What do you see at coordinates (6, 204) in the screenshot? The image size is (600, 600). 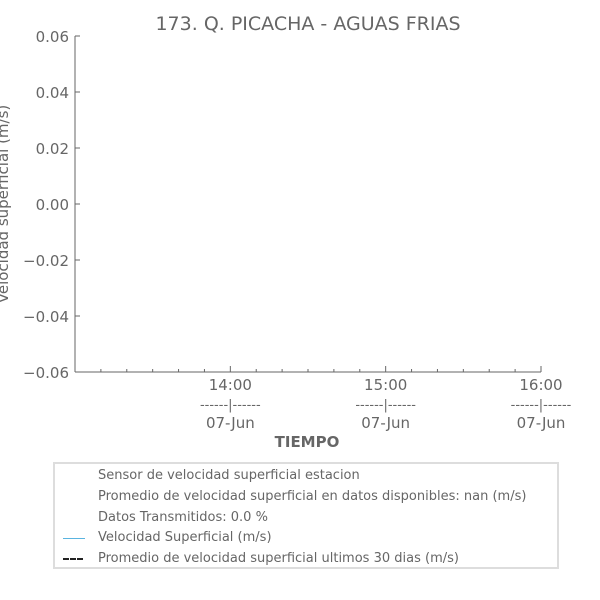 I see `y-axis-label: Velocidad superficial (m/s)` at bounding box center [6, 204].